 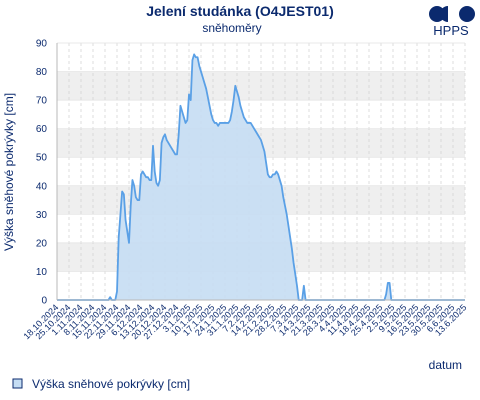 What do you see at coordinates (42, 243) in the screenshot?
I see `y-tick-label: 20` at bounding box center [42, 243].